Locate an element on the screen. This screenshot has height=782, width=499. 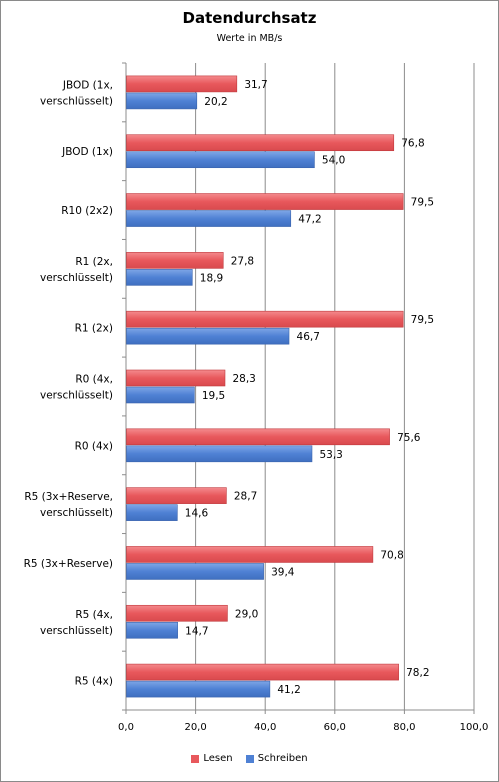
x-tick-label: 60,0 is located at coordinates (335, 727).